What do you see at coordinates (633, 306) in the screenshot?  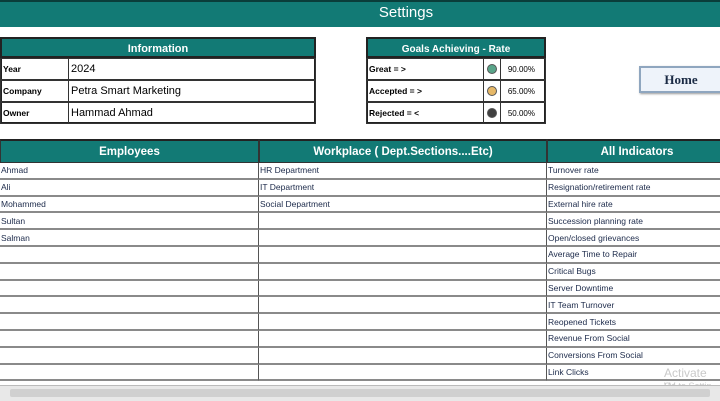 I see `table-cell: IT Team Turnover` at bounding box center [633, 306].